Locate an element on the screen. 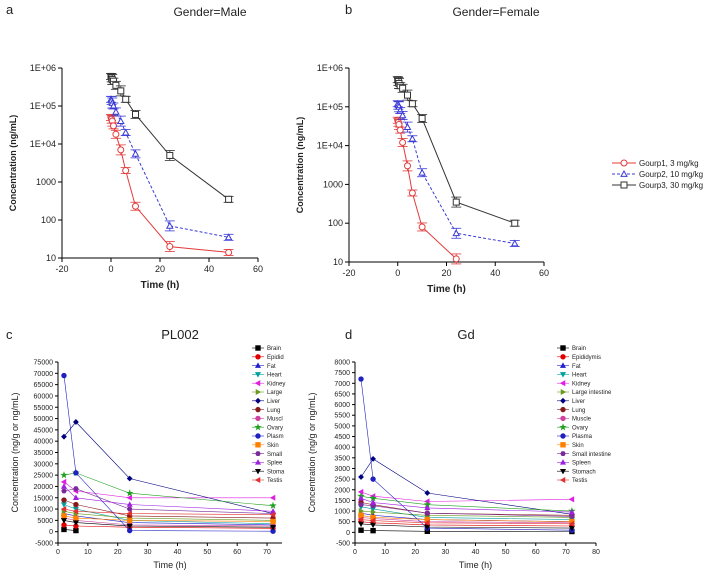  legend-entry-15: Stomach is located at coordinates (576, 471).